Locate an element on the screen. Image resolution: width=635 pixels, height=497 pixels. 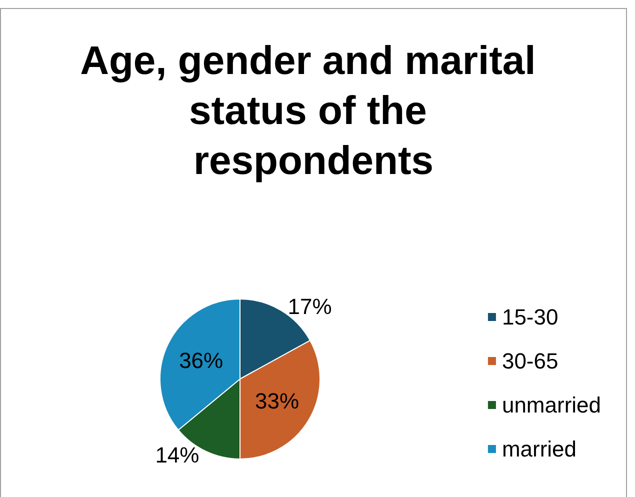
legend-label: 30-65 is located at coordinates (530, 361).